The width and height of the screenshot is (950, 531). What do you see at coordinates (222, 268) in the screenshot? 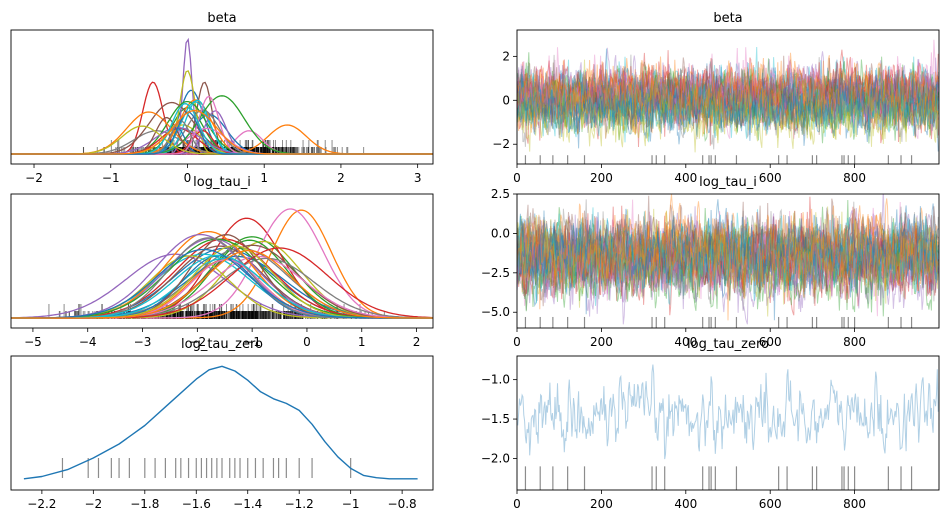
I see `kde-line-log_tau_i[3]` at bounding box center [222, 268].